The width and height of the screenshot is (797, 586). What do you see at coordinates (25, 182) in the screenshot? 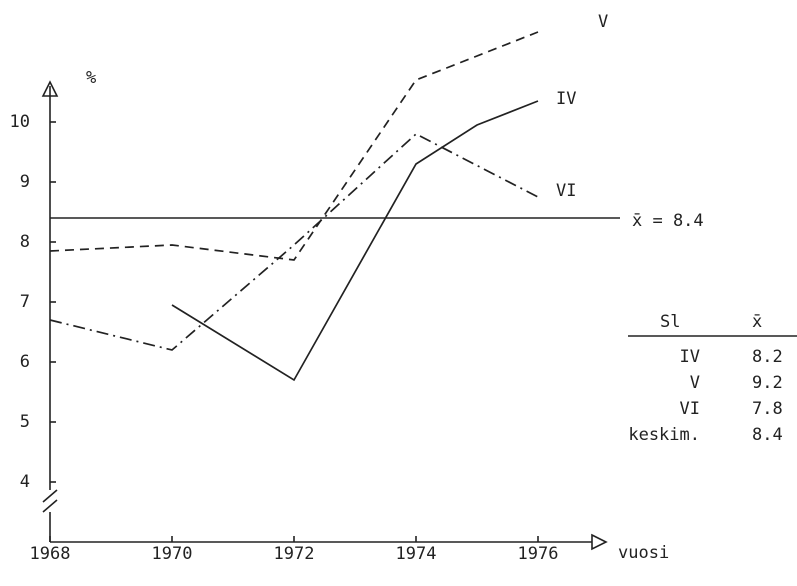
I see `y-tick-label: 9` at bounding box center [25, 182].